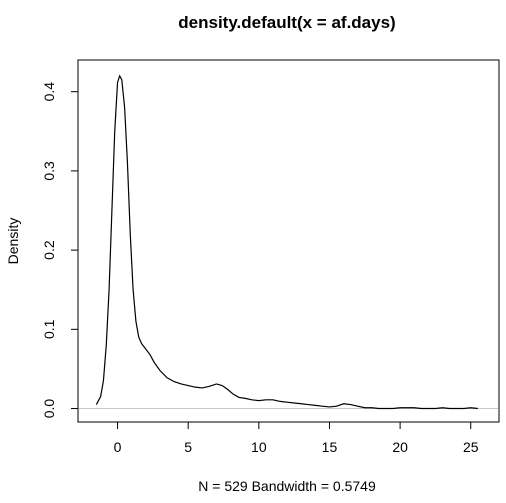  What do you see at coordinates (59, 250) in the screenshot?
I see `y-axis: 0.0 0.1 0.2 0.3 0.4` at bounding box center [59, 250].